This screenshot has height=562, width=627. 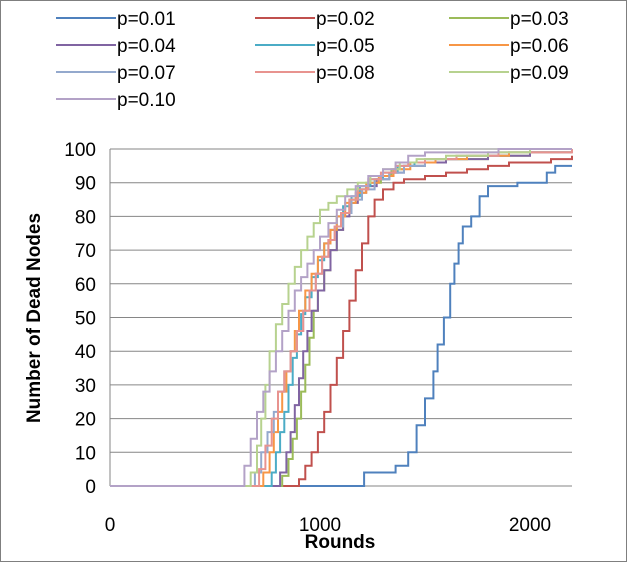 I want to click on y-tick-label: 20, so click(x=85, y=420).